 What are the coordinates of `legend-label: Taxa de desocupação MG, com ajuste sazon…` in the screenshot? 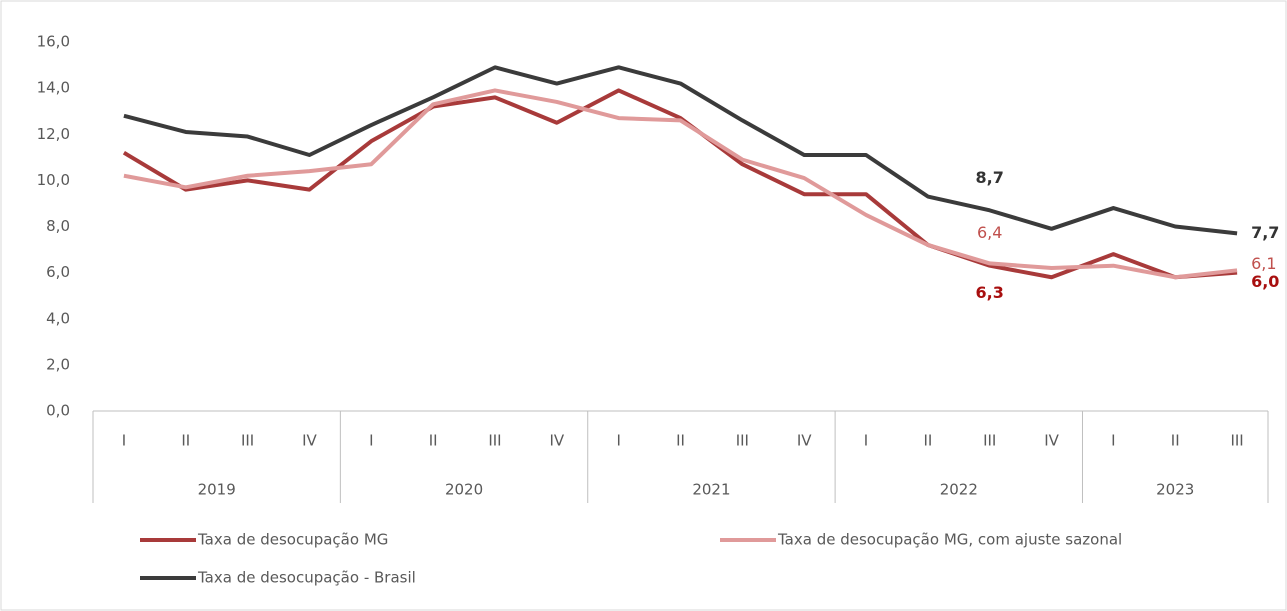 It's located at (949, 540).